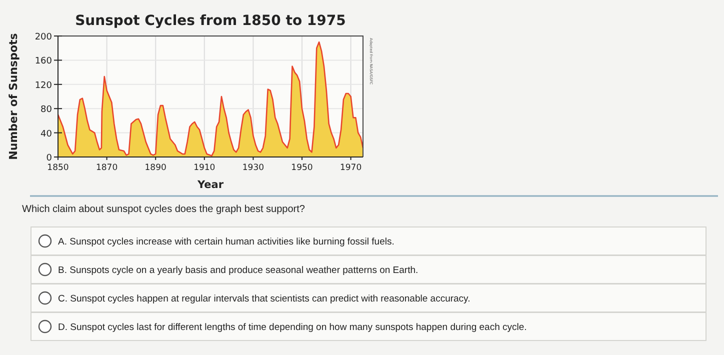  Describe the element at coordinates (264, 299) in the screenshot. I see `text: C. Sunspot cycles happen at regular intervals that scientists can predict with reasonable accuracy.` at that location.